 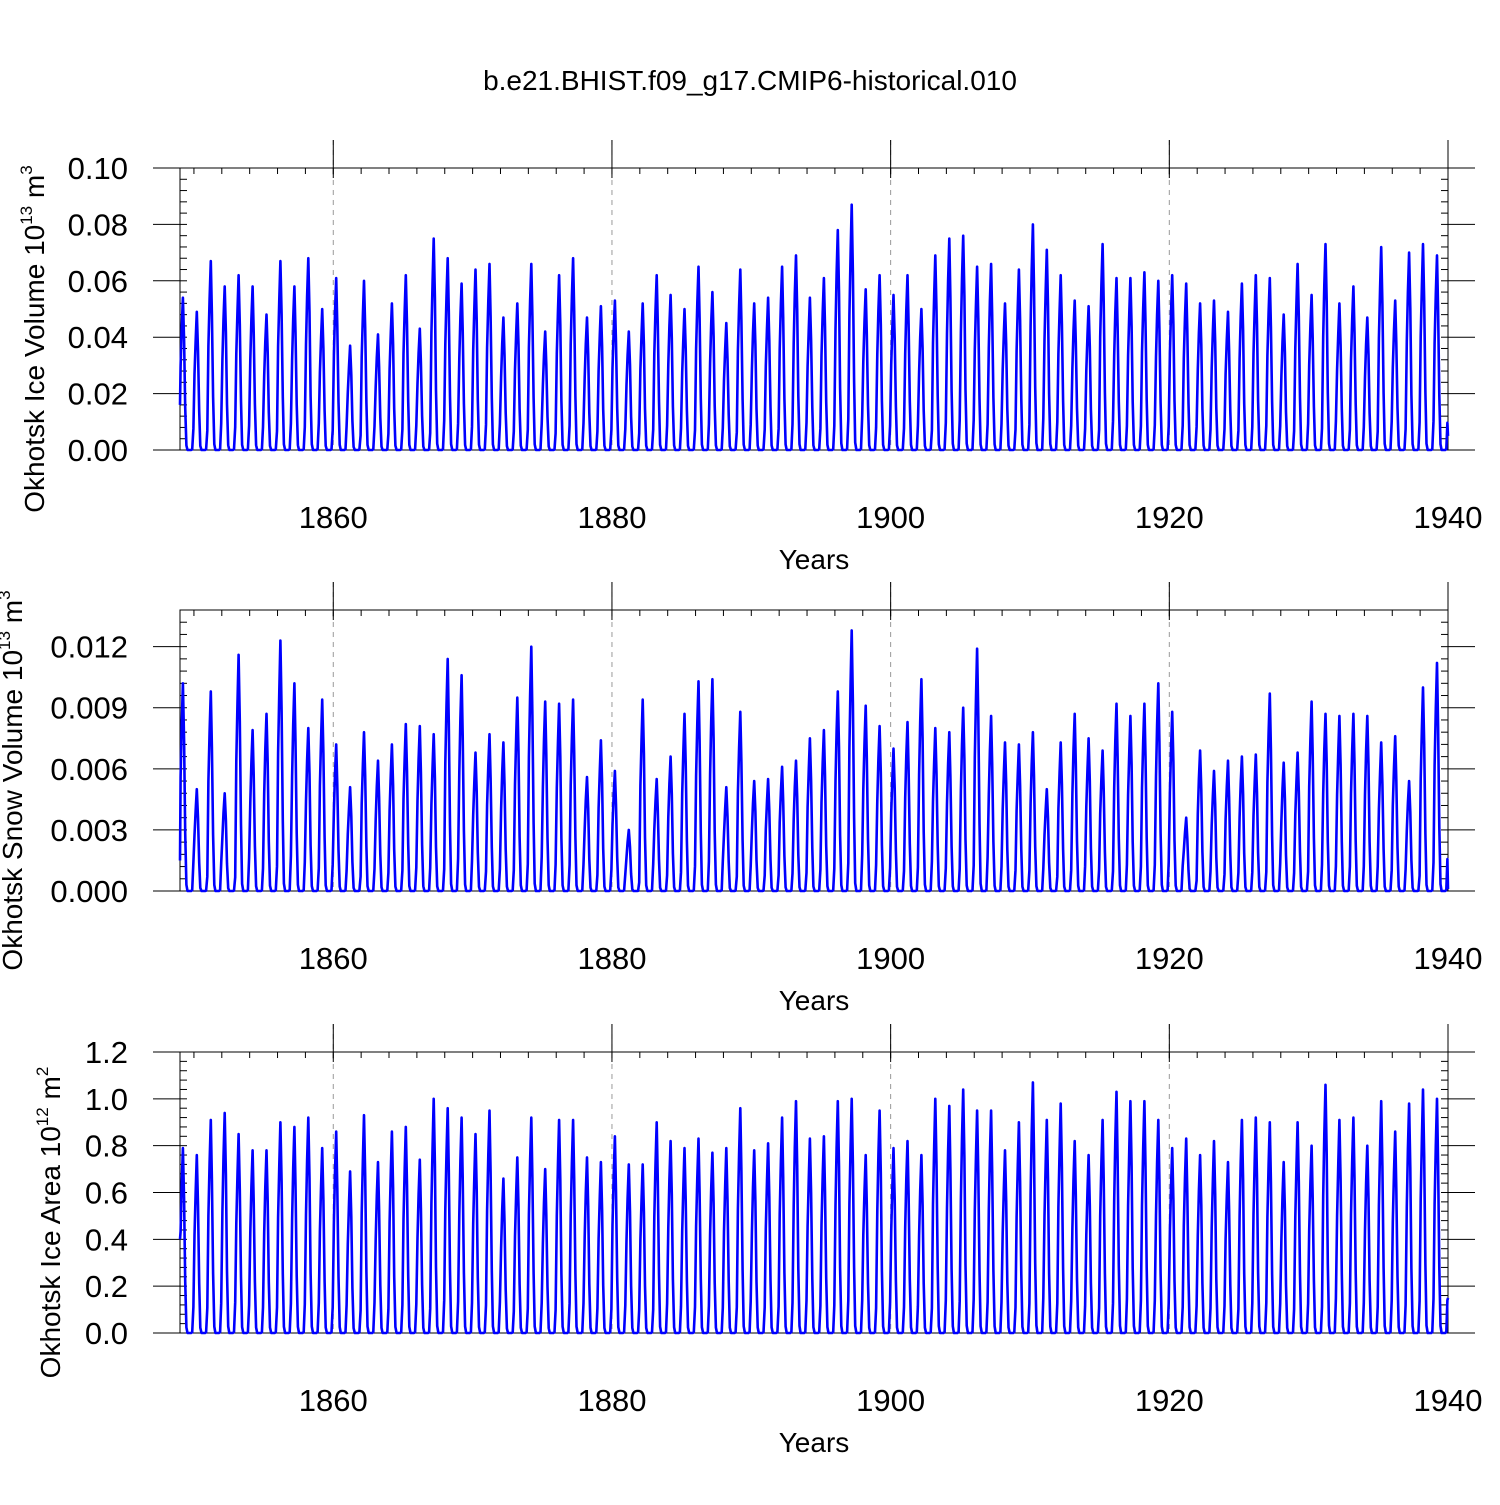 What do you see at coordinates (49, 1223) in the screenshot?
I see `y-axis-label: Okhotsk Ice Area 1012 m2` at bounding box center [49, 1223].